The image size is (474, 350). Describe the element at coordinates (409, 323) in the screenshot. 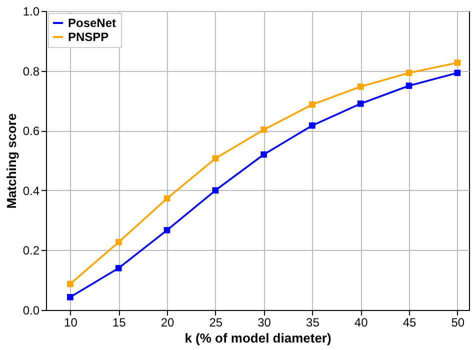

I see `x-tick-label: 45` at that location.